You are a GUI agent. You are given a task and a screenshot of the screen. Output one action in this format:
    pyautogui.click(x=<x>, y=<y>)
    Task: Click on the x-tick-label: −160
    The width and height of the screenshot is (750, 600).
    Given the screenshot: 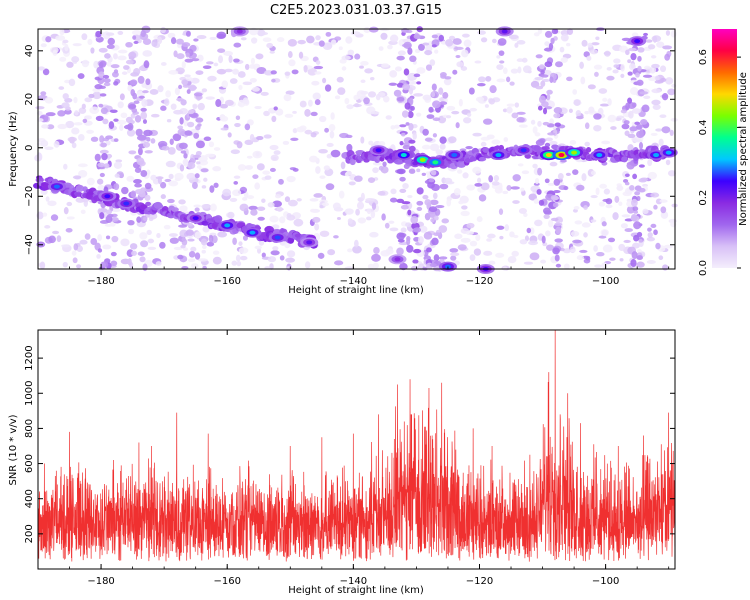 What is the action you would take?
    pyautogui.click(x=226, y=581)
    